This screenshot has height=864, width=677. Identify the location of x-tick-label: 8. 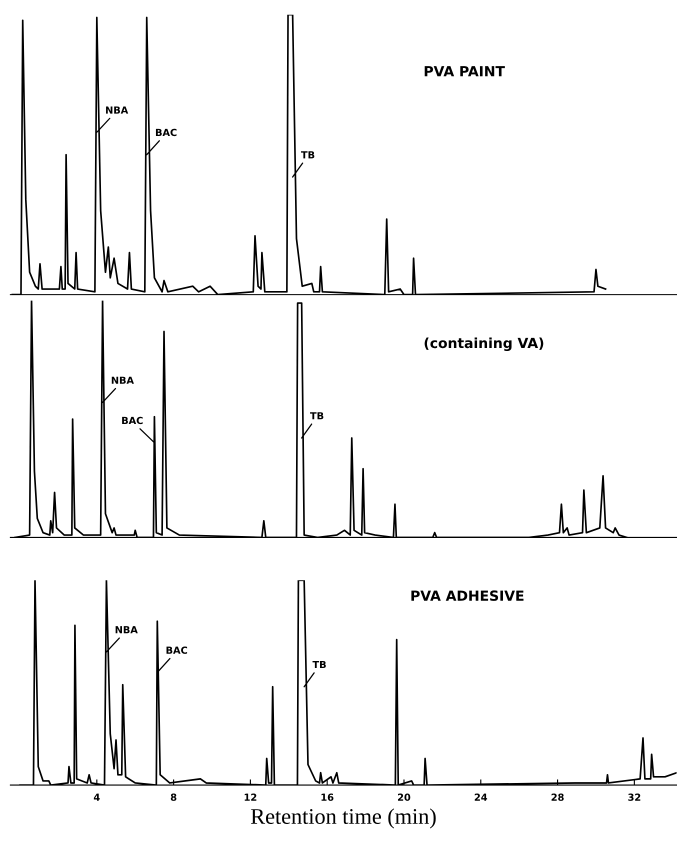
(173, 797).